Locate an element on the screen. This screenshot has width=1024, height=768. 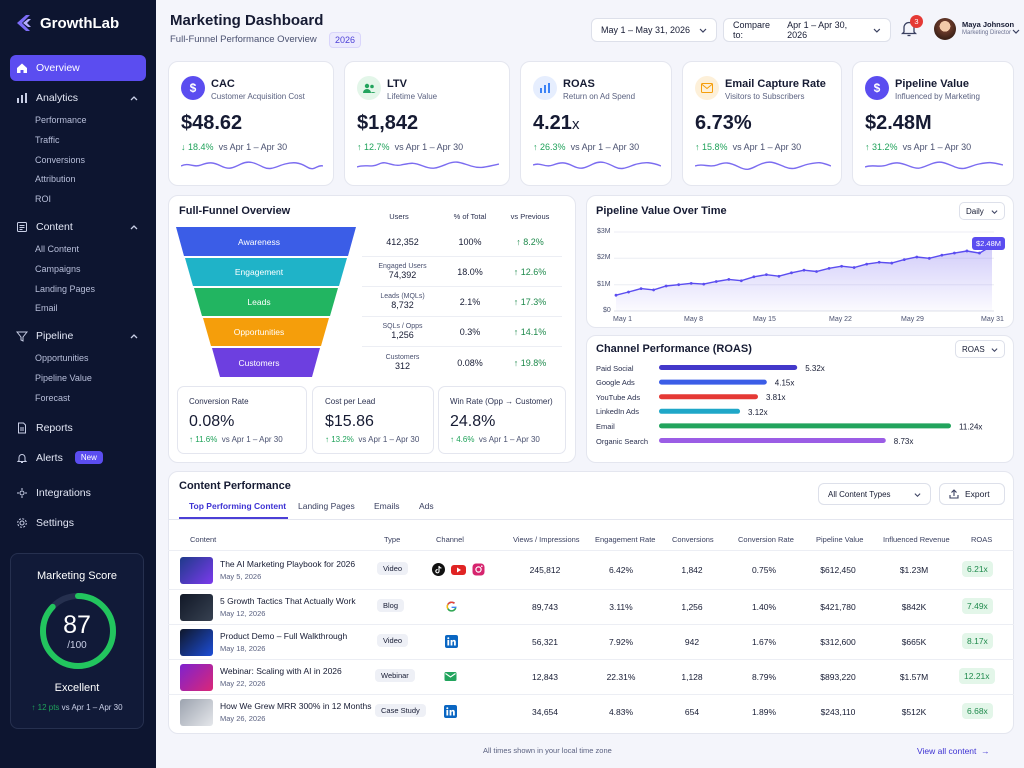
sidebar-subitem-conversions: Conversions is located at coordinates (60, 159).